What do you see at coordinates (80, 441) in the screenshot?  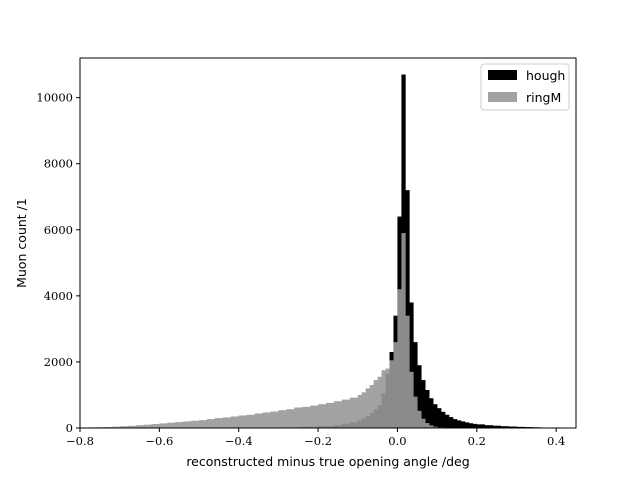 I see `x-tick-label: −0.8` at bounding box center [80, 441].